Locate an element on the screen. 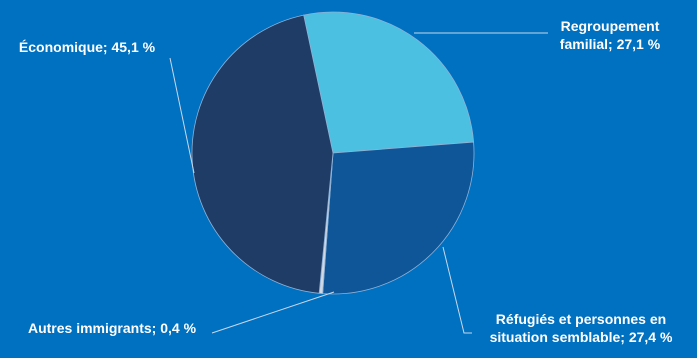  pie-slice-refugies is located at coordinates (398, 218).